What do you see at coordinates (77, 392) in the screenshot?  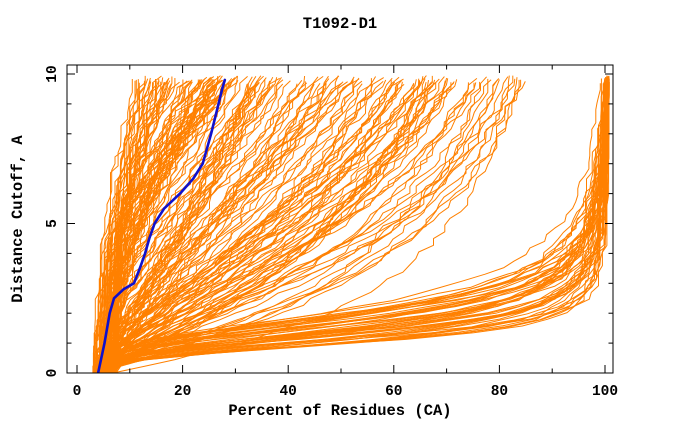 I see `x-tick-label: 0` at bounding box center [77, 392].